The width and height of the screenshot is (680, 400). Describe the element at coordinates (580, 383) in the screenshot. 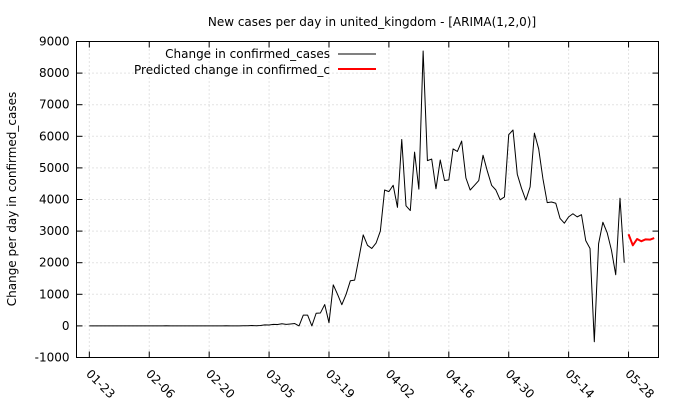

I see `x-tick-label: 05-14` at that location.